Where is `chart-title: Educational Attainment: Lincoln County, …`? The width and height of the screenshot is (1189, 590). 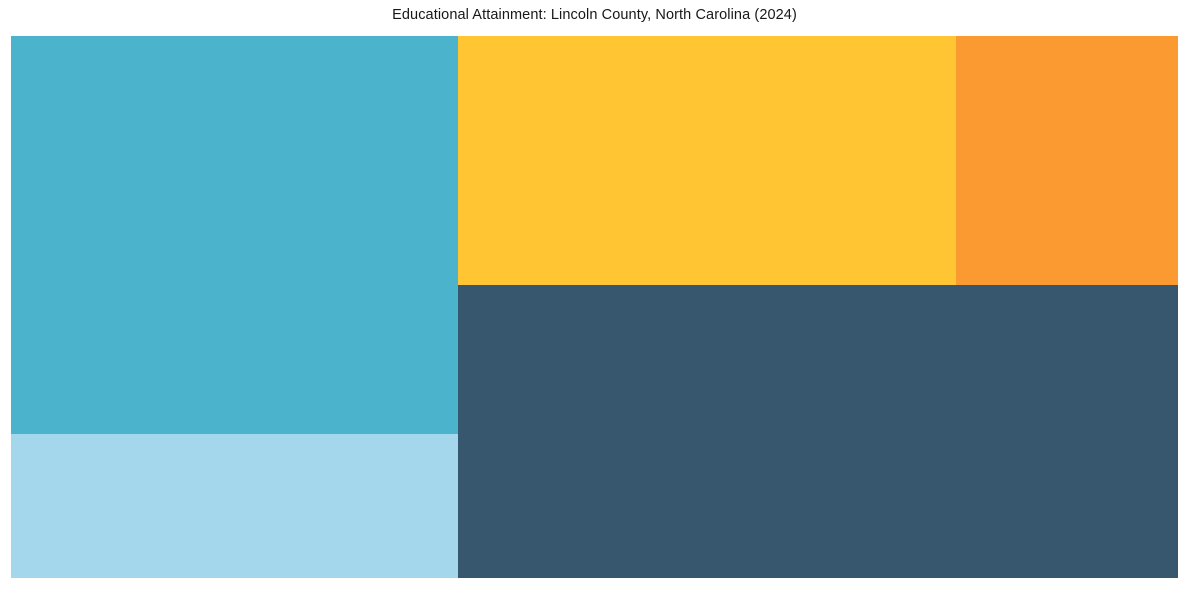
chart-title: Educational Attainment: Lincoln County, … is located at coordinates (594, 15).